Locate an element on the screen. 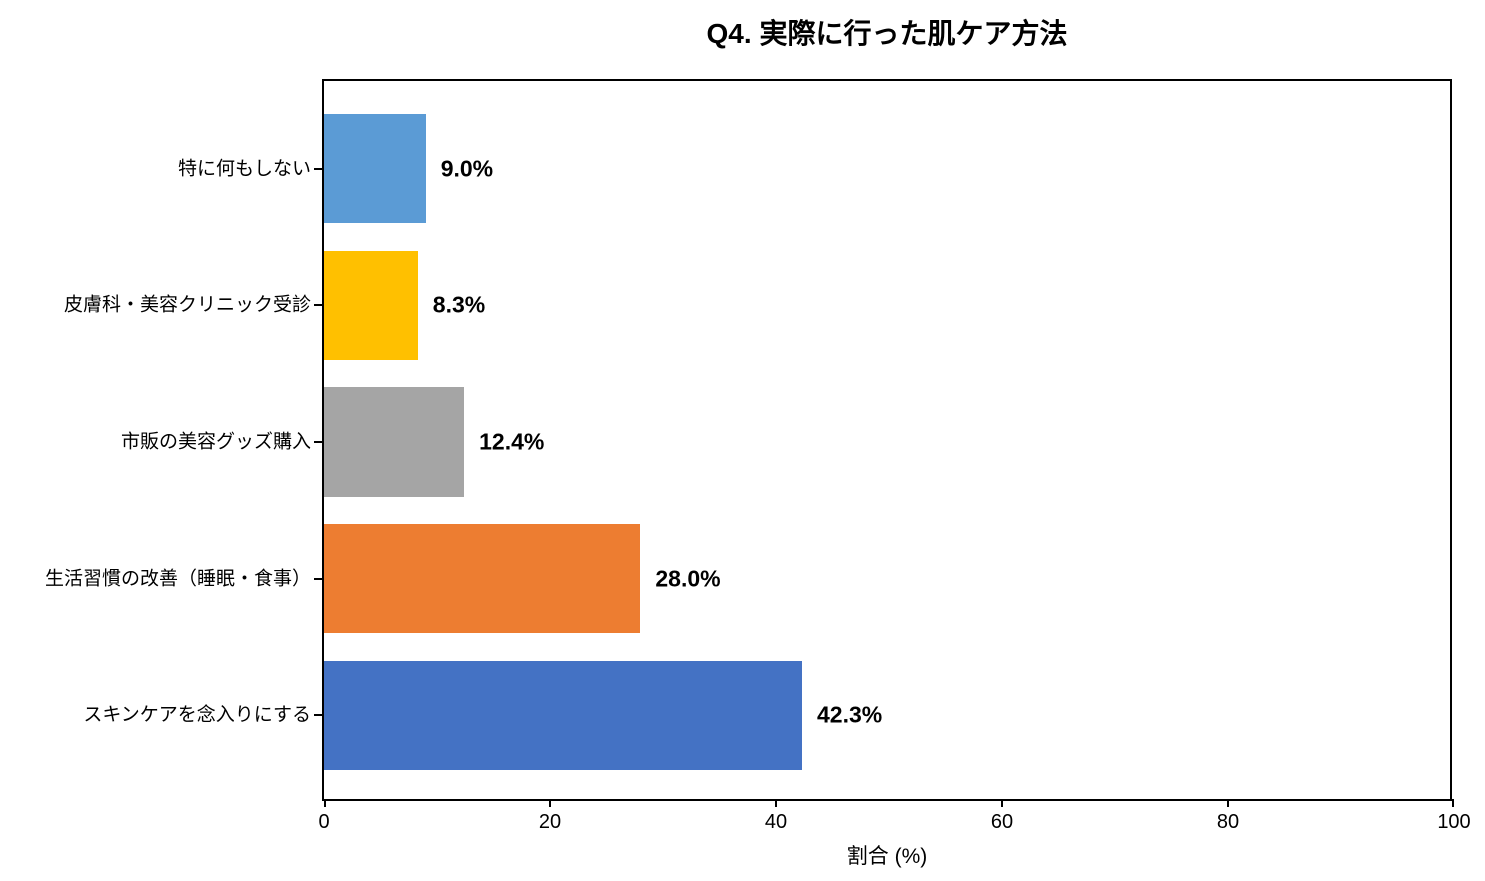  x-tick-label: 0 is located at coordinates (324, 822).